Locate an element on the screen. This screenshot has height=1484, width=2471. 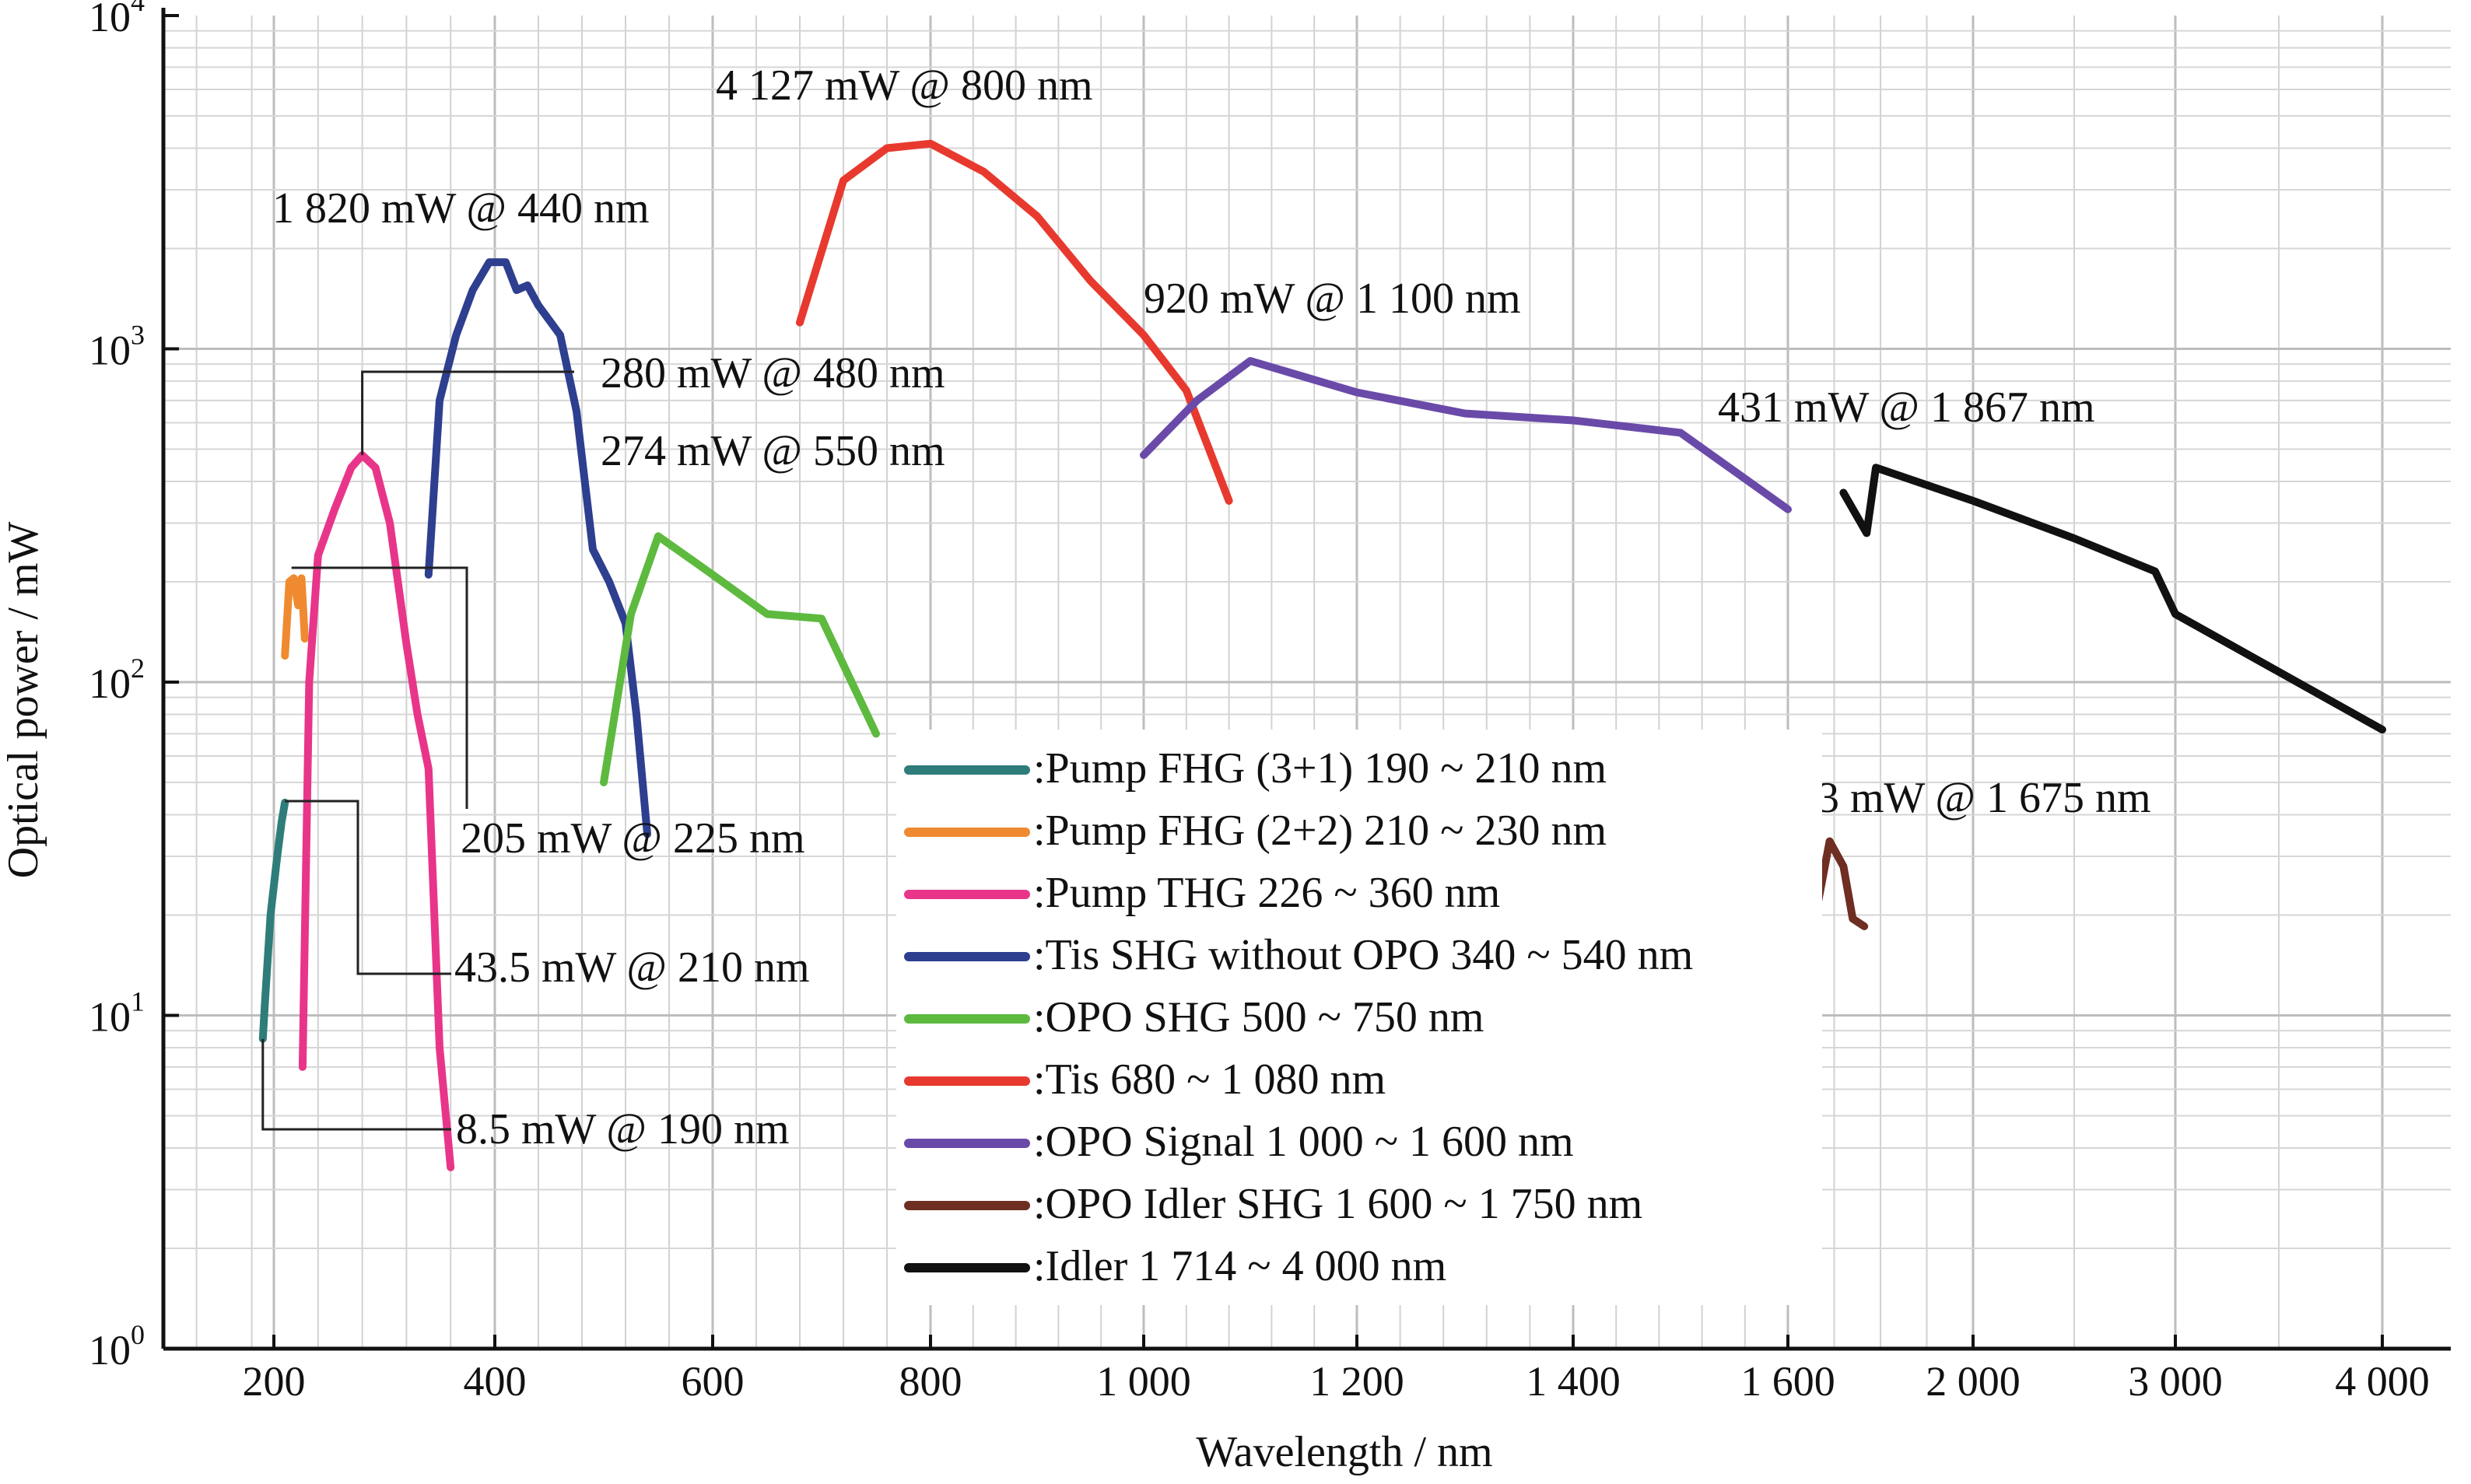
annotation-6: 431 mW @ 1 867 nm is located at coordinates (1906, 407).